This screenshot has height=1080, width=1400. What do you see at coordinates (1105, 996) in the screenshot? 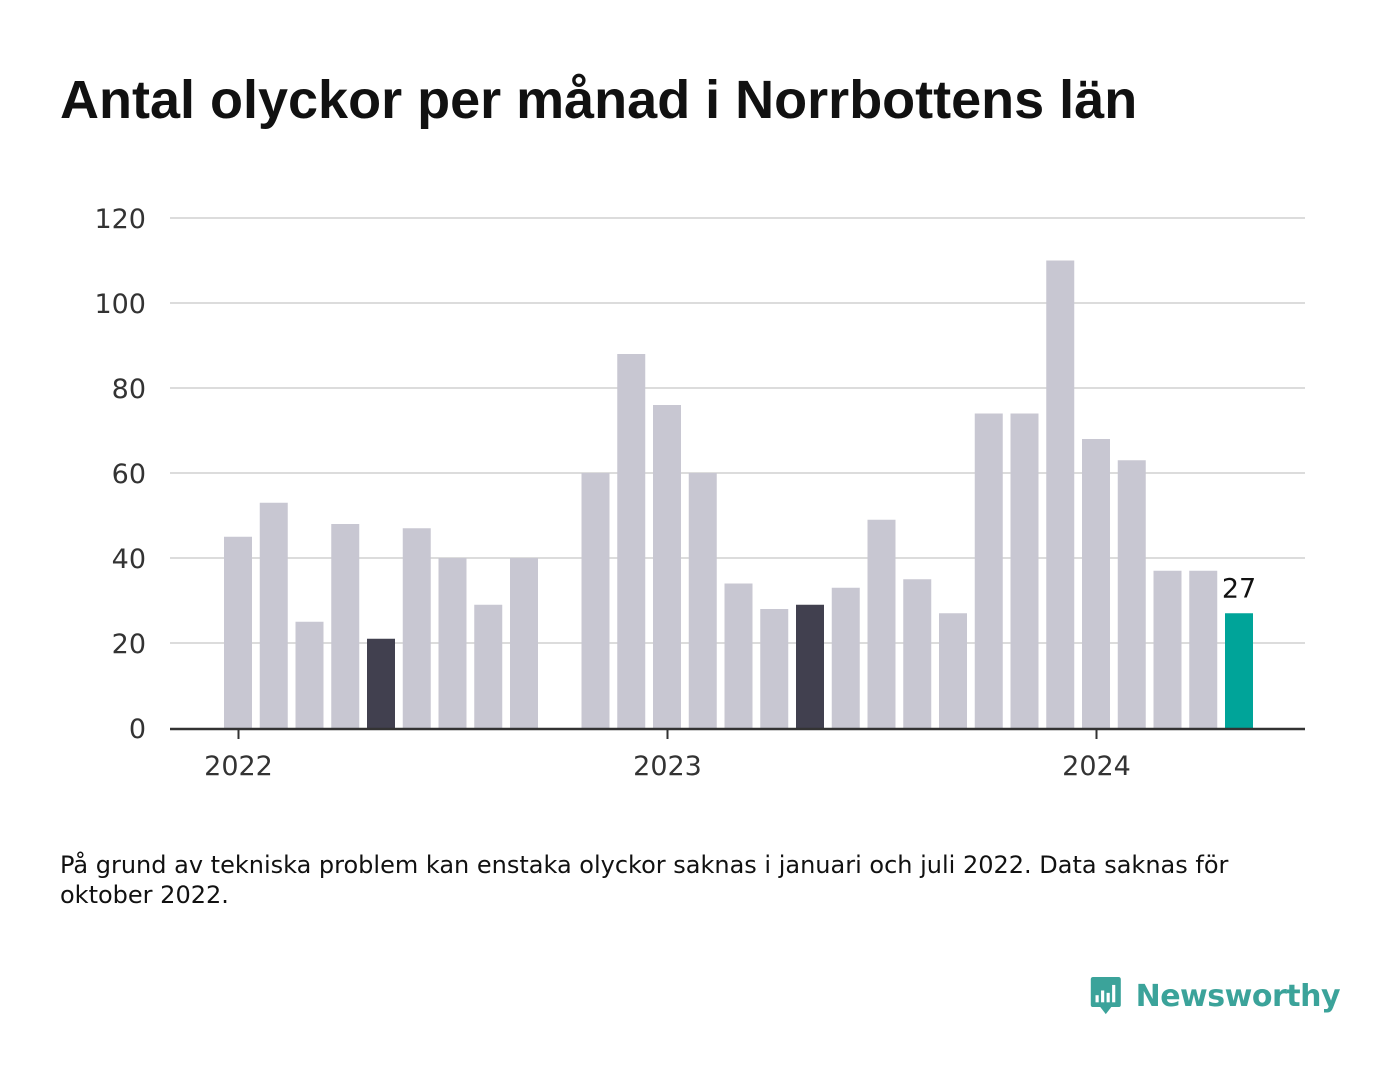
I see `bar-chart-speech-bubble-icon` at bounding box center [1105, 996].